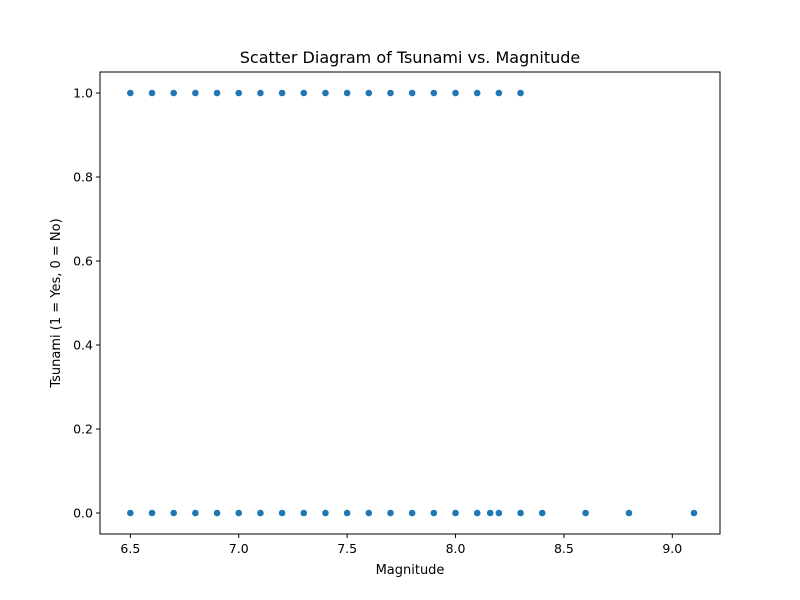  I want to click on chart-title: Scatter Diagram of Tsunami vs. Magnitude, so click(410, 57).